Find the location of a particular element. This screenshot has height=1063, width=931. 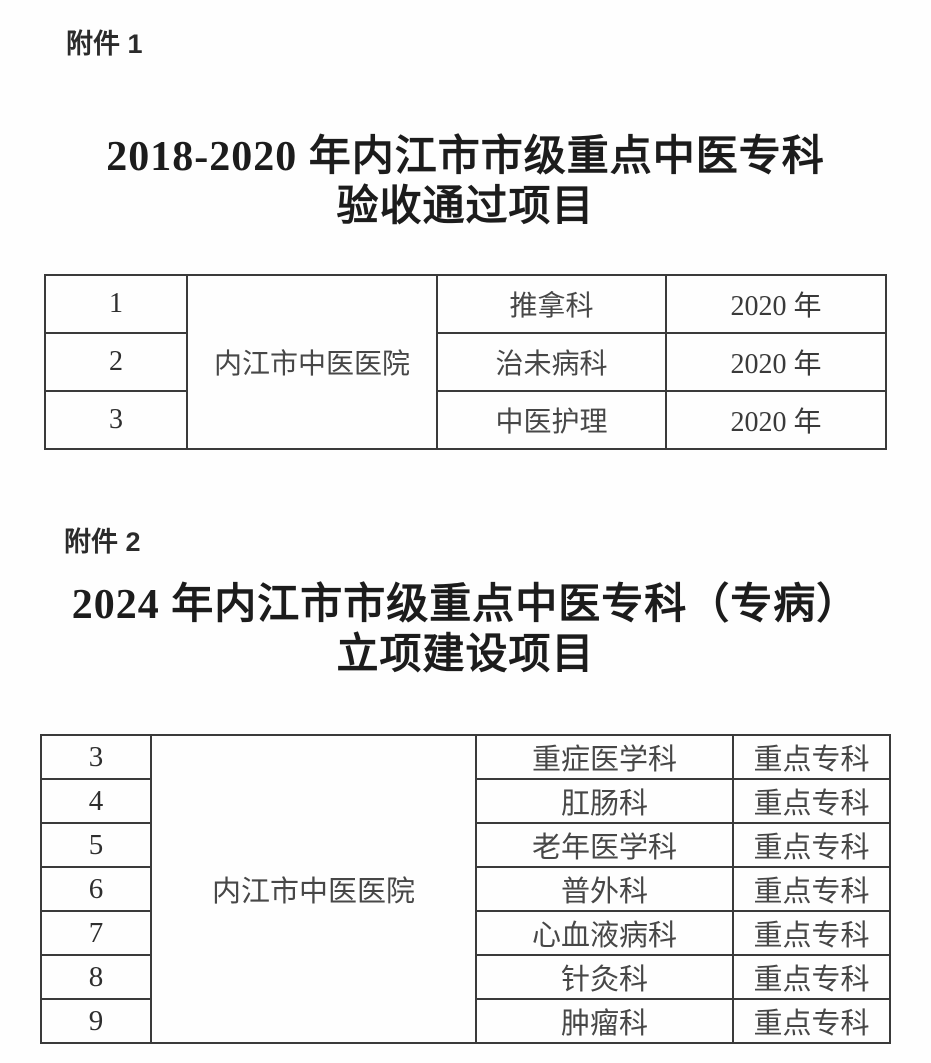

department-cell: 针灸科 is located at coordinates (604, 977).